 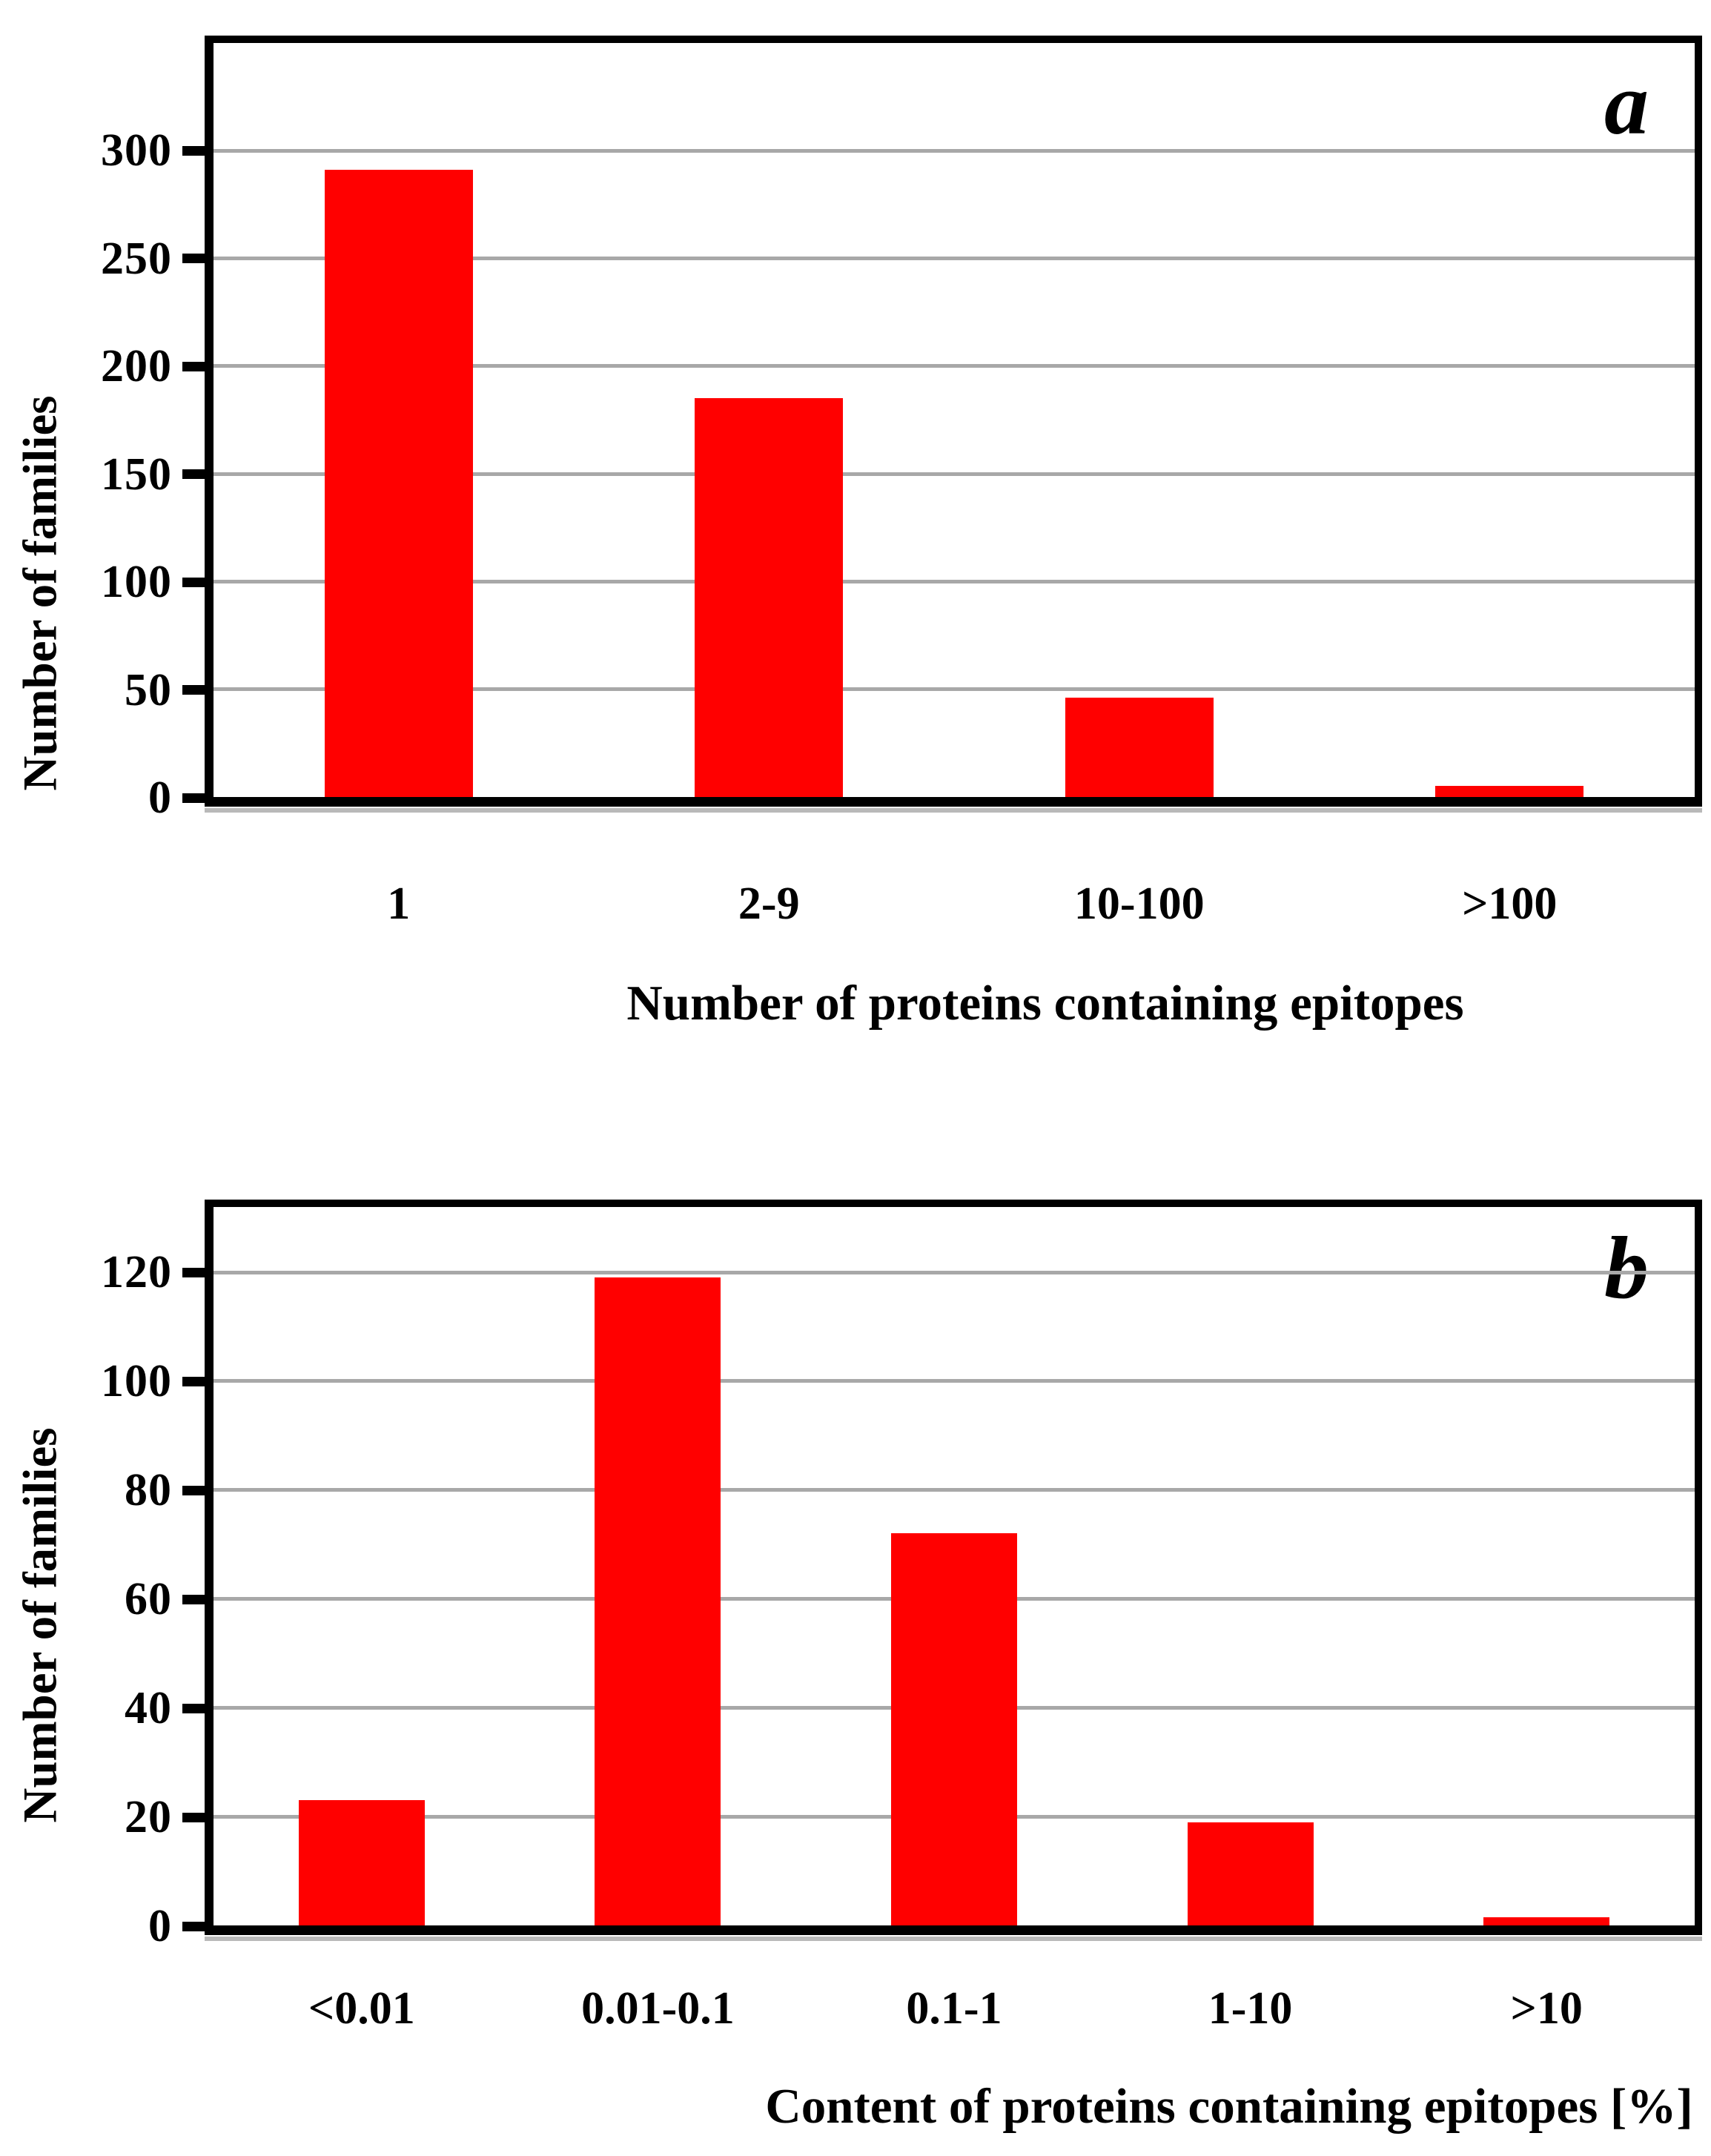 What do you see at coordinates (136, 151) in the screenshot?
I see `y-tick-label: 300` at bounding box center [136, 151].